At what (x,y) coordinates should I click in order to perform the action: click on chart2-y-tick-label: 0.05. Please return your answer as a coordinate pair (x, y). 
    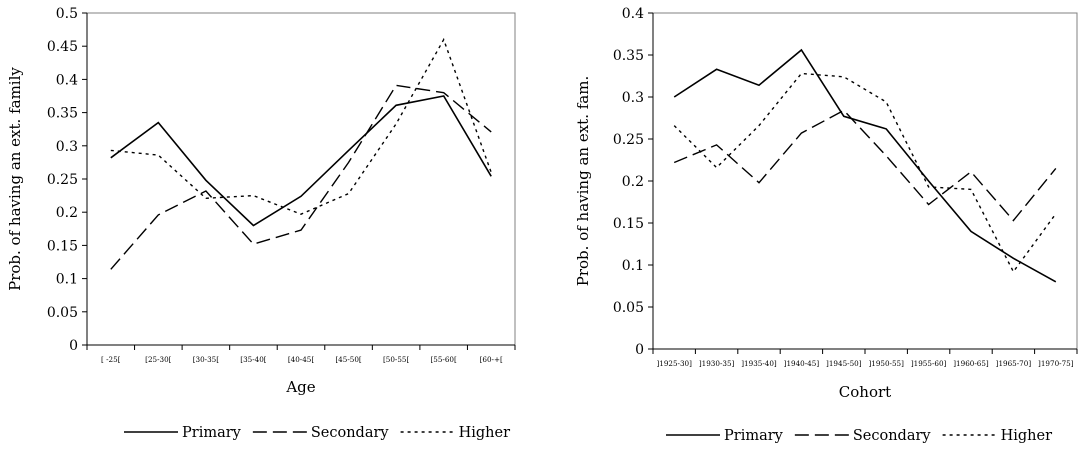
    Looking at the image, I should click on (628, 308).